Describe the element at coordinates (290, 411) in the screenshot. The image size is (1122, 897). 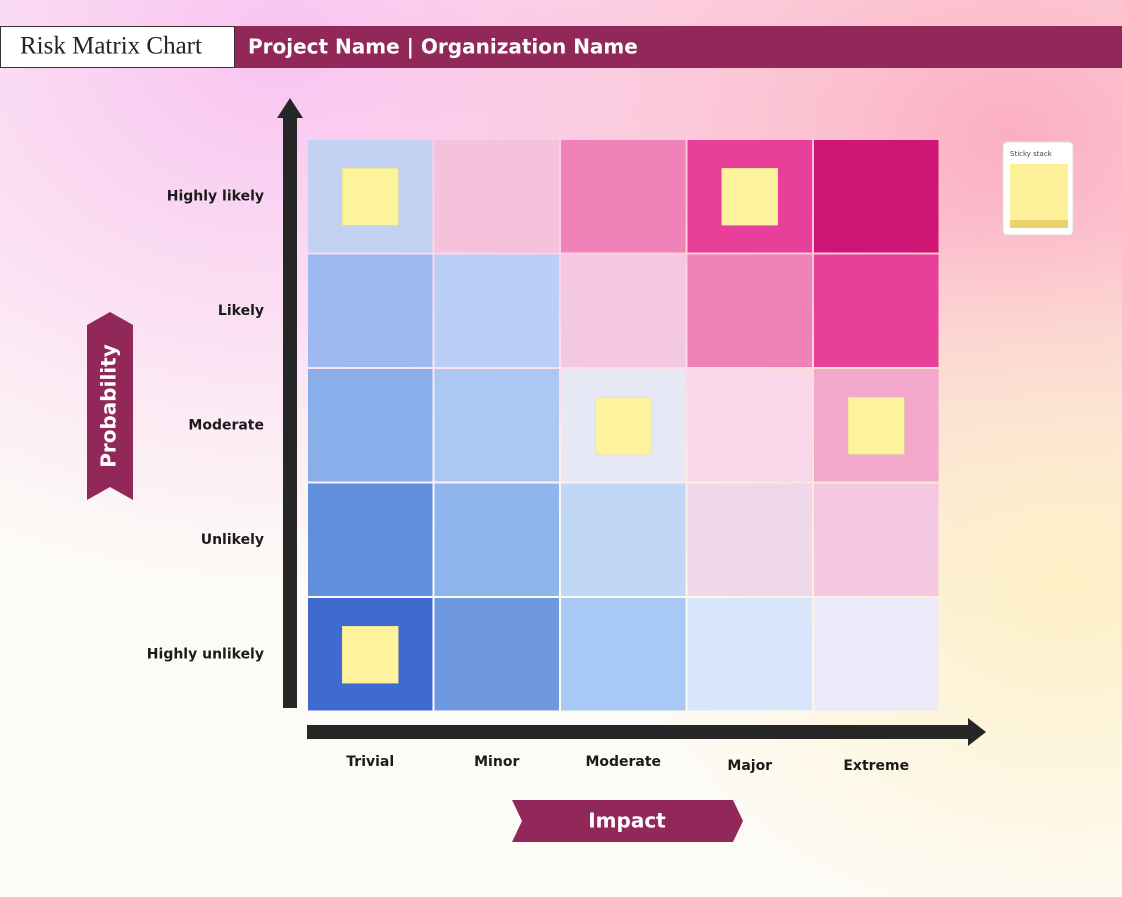
I see `y-axis-arrow` at that location.